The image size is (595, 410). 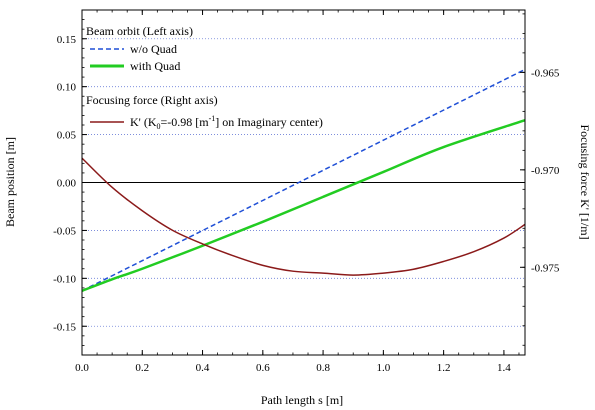 I want to click on legend-label-k: K' (K0=-0.98 [m-1] on Imaginary center), so click(x=226, y=122).